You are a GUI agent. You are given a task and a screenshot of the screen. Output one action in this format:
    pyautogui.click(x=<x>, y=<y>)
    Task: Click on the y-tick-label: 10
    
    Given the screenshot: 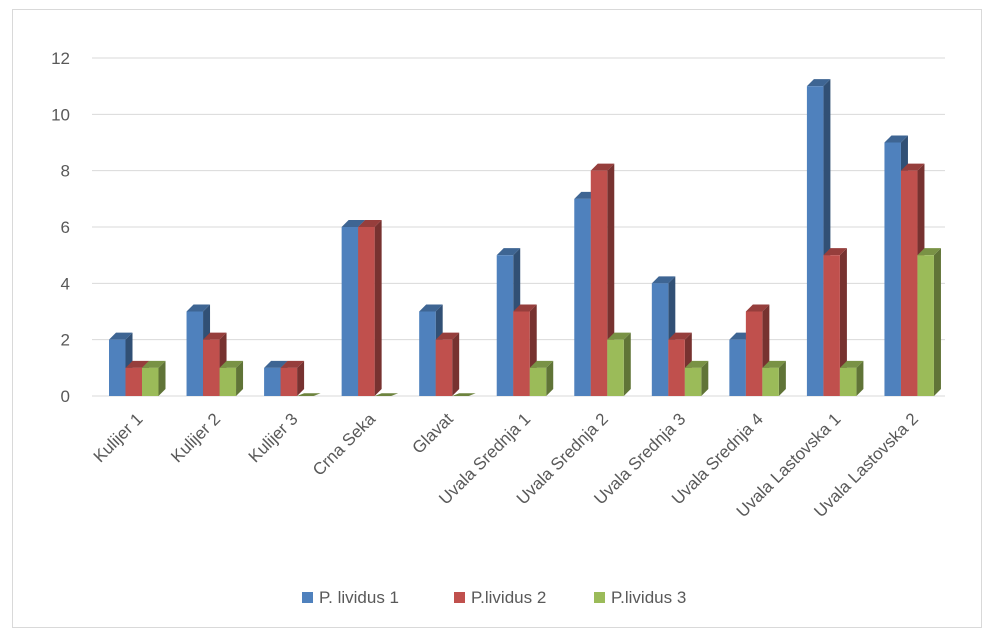 What is the action you would take?
    pyautogui.click(x=60, y=114)
    